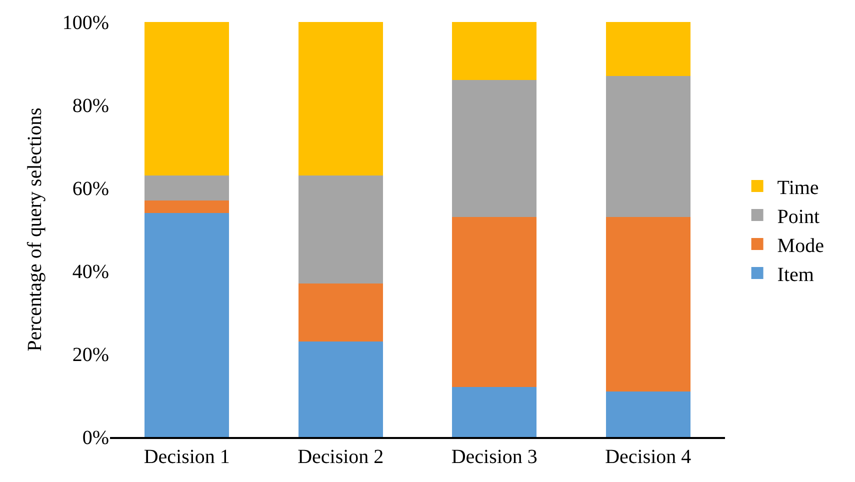 The width and height of the screenshot is (855, 482). What do you see at coordinates (90, 272) in the screenshot?
I see `y-tick-label: 40%` at bounding box center [90, 272].